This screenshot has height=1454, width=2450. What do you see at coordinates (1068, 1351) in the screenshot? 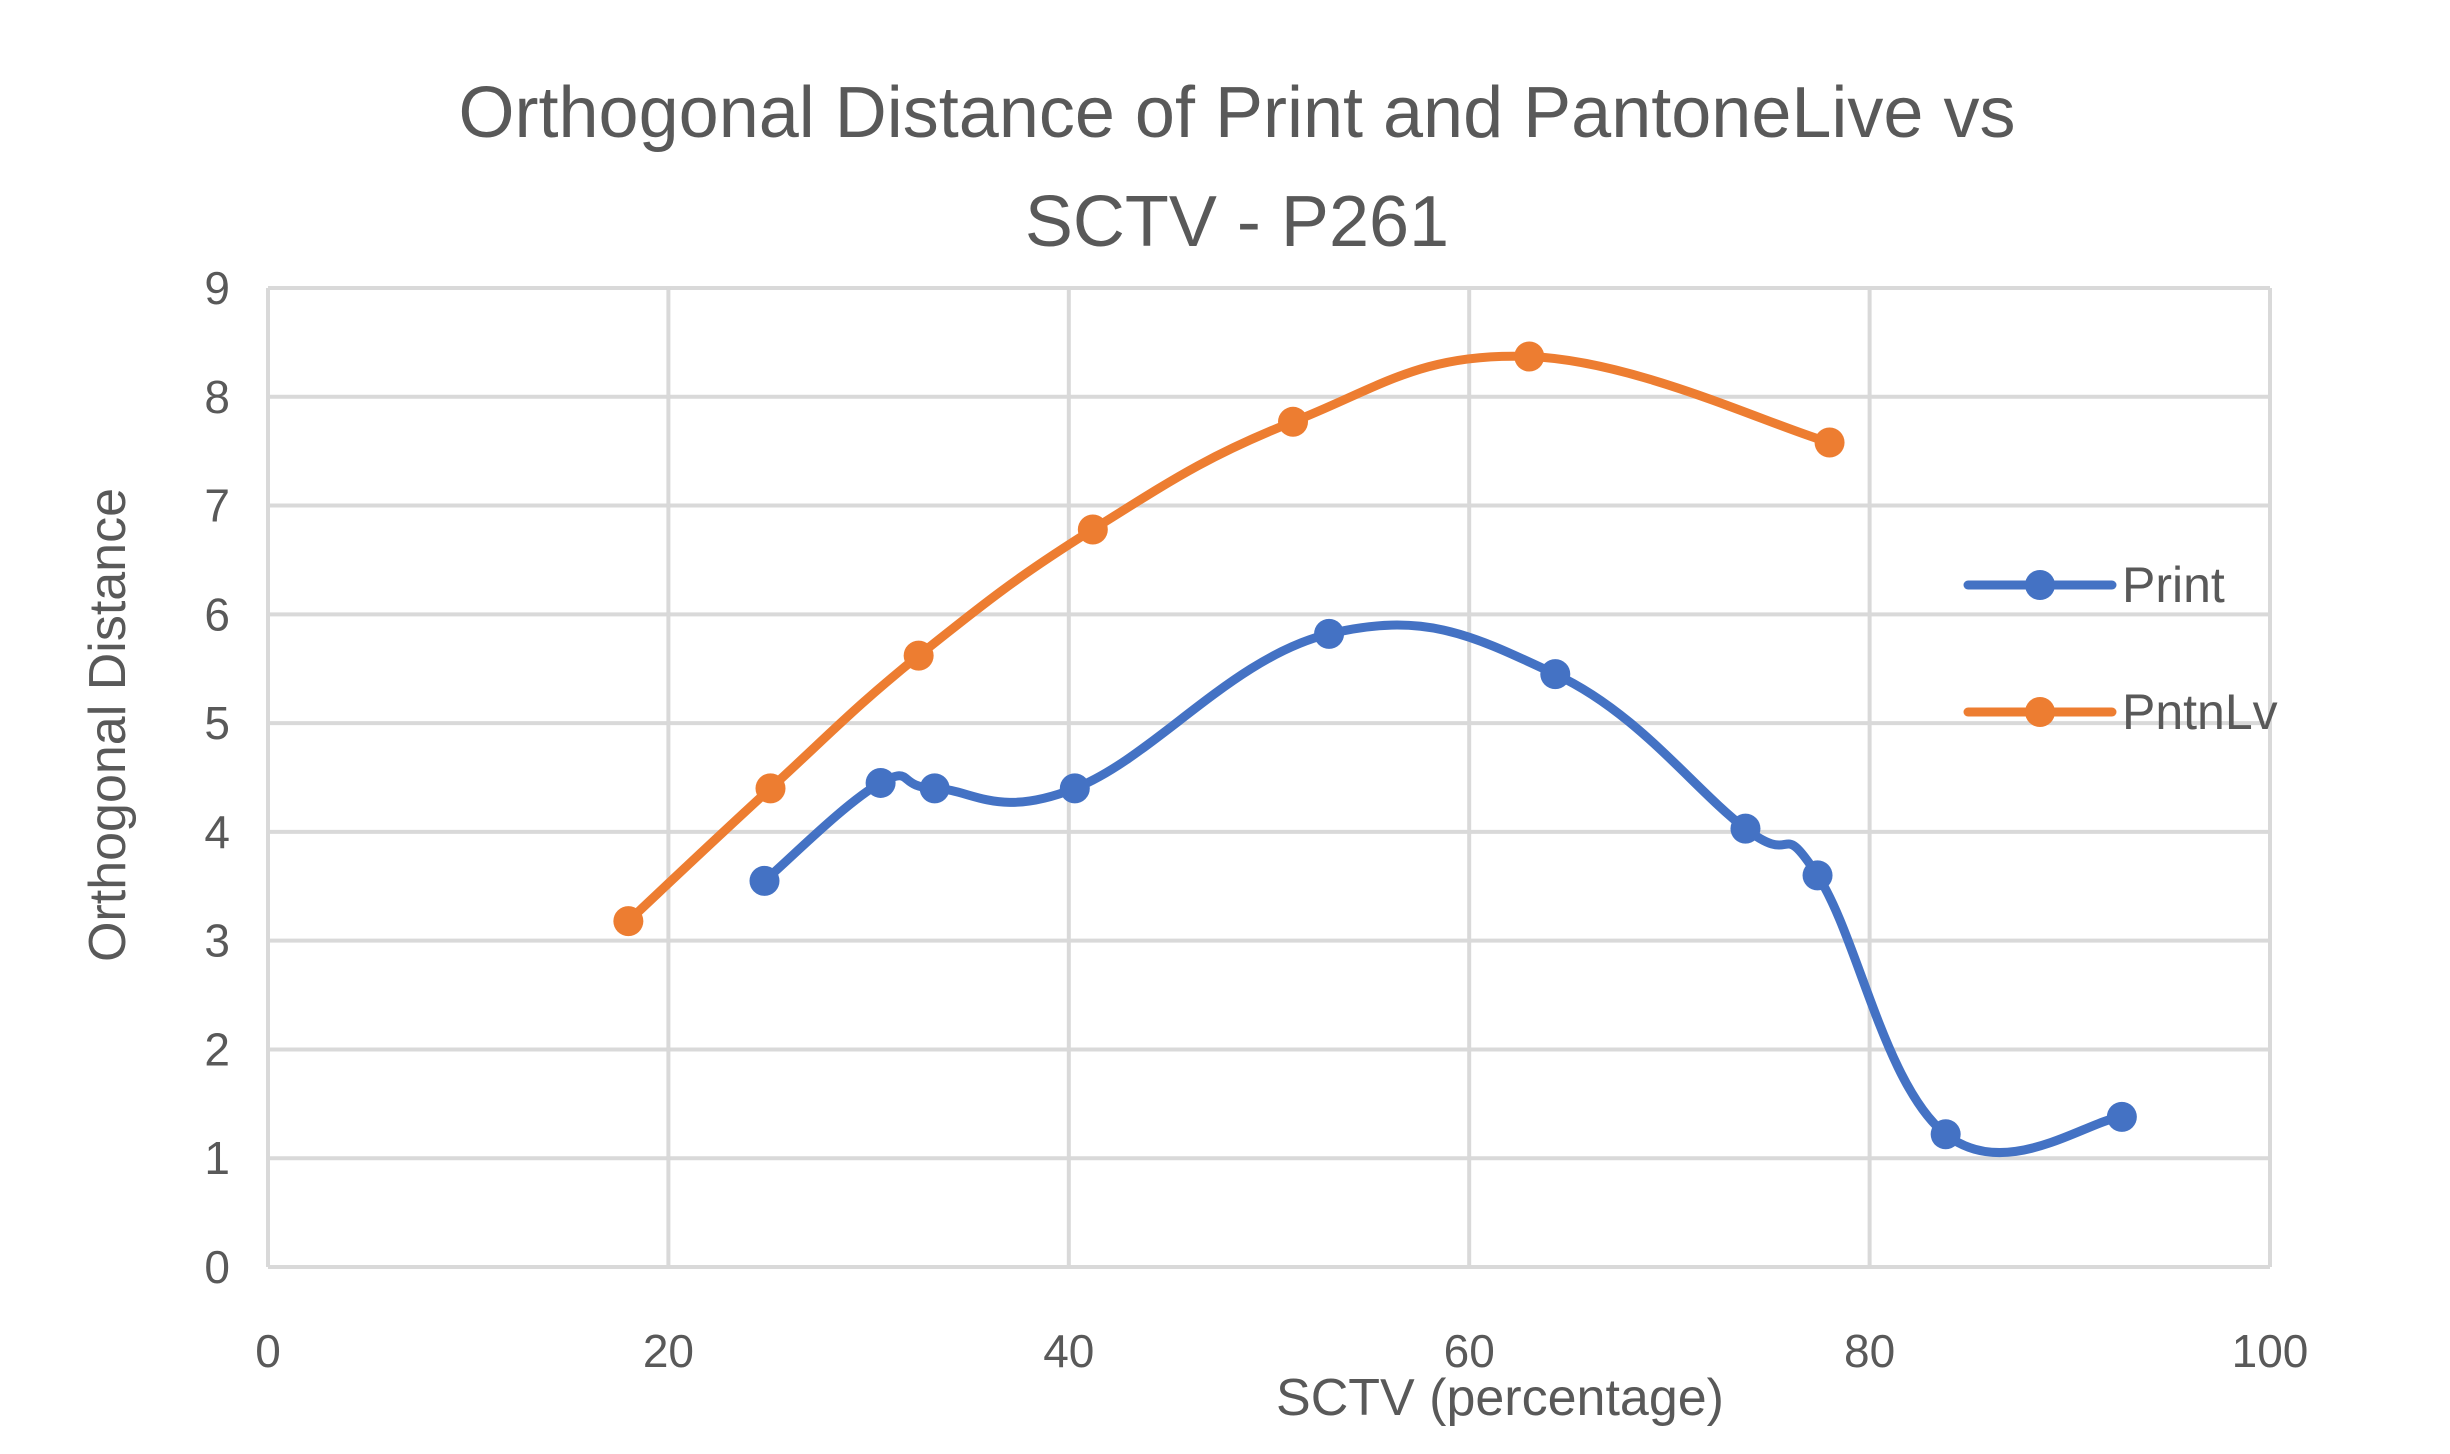
I see `x-tick-label: 40` at bounding box center [1068, 1351].